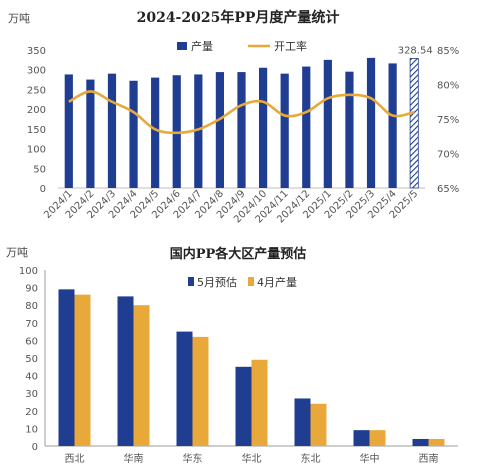  Describe the element at coordinates (277, 282) in the screenshot. I see `chart2-legend-label-april: 4月产量` at that location.